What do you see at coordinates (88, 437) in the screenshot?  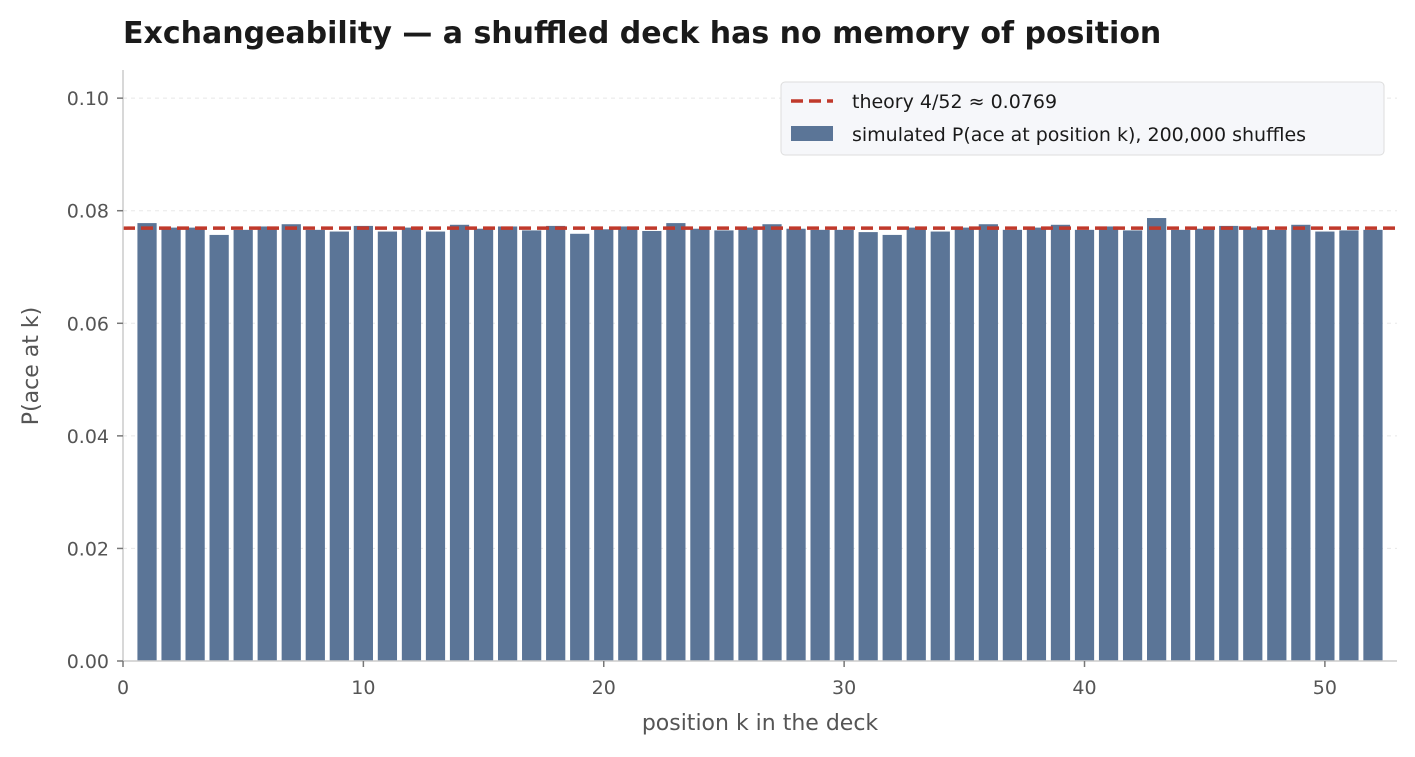 I see `y-tick-label: 0.04` at bounding box center [88, 437].